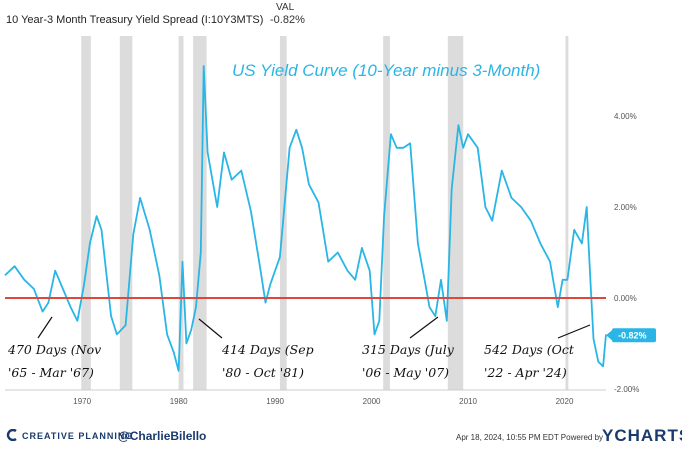  Describe the element at coordinates (78, 436) in the screenshot. I see `brand-name: CREATIVE PLANNING` at that location.